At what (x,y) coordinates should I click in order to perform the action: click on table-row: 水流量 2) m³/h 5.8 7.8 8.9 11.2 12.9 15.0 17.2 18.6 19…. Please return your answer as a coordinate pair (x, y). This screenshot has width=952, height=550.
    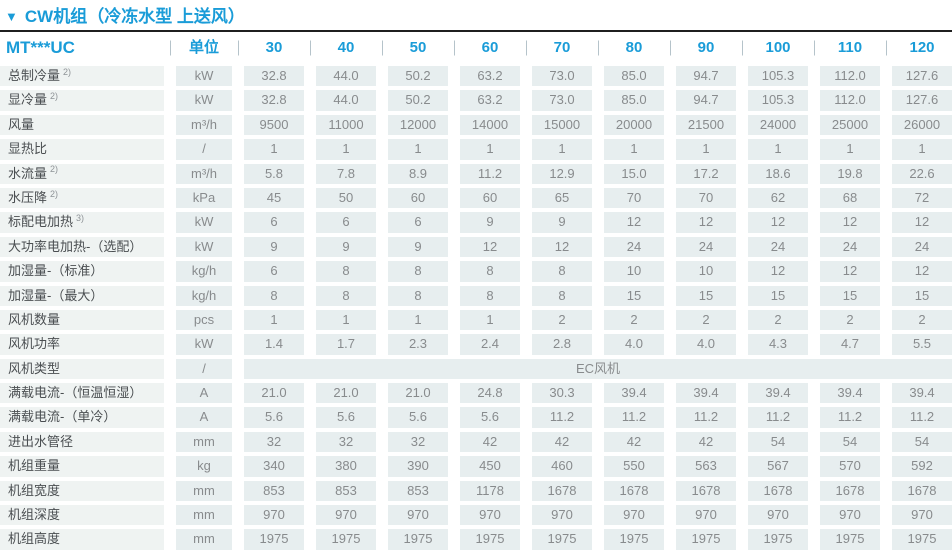
    Looking at the image, I should click on (476, 173).